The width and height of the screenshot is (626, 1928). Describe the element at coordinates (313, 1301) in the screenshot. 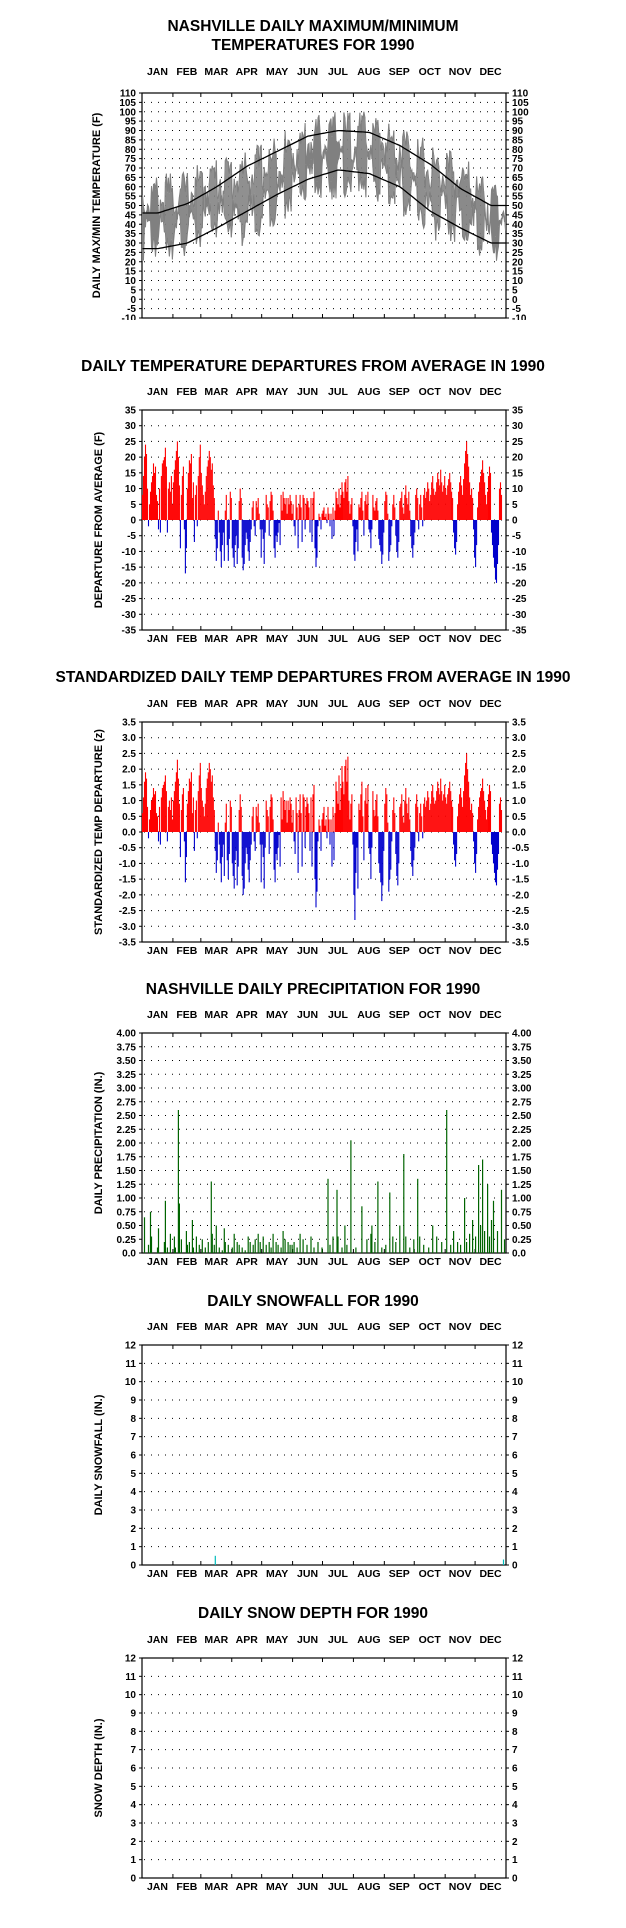

I see `chart-title-snowfall: DAILY SNOWFALL FOR 1990` at that location.